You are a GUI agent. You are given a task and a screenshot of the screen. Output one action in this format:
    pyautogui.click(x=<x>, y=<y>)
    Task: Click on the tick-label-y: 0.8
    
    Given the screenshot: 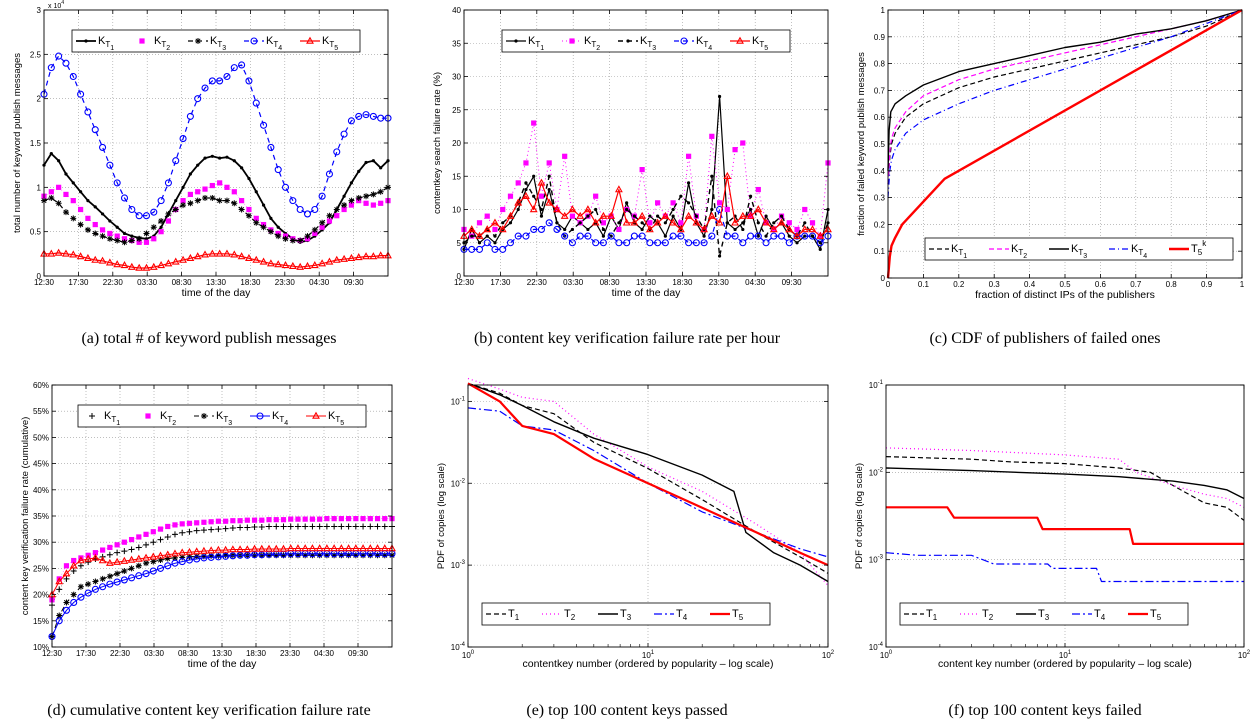 What is the action you would take?
    pyautogui.click(x=880, y=64)
    